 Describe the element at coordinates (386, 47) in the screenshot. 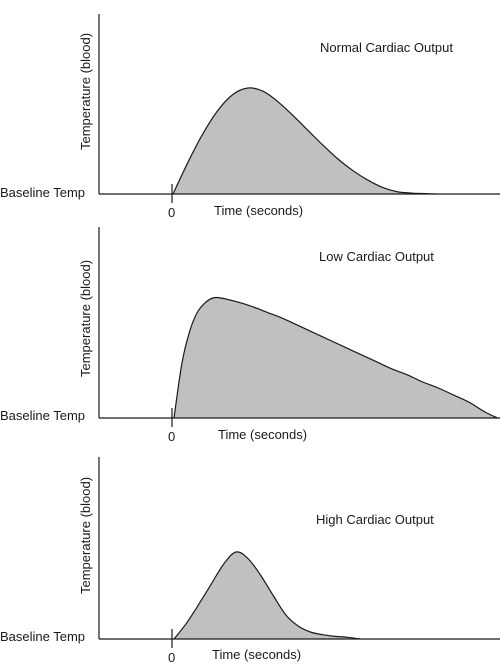

I see `chart-title: Normal Cardiac Output` at that location.